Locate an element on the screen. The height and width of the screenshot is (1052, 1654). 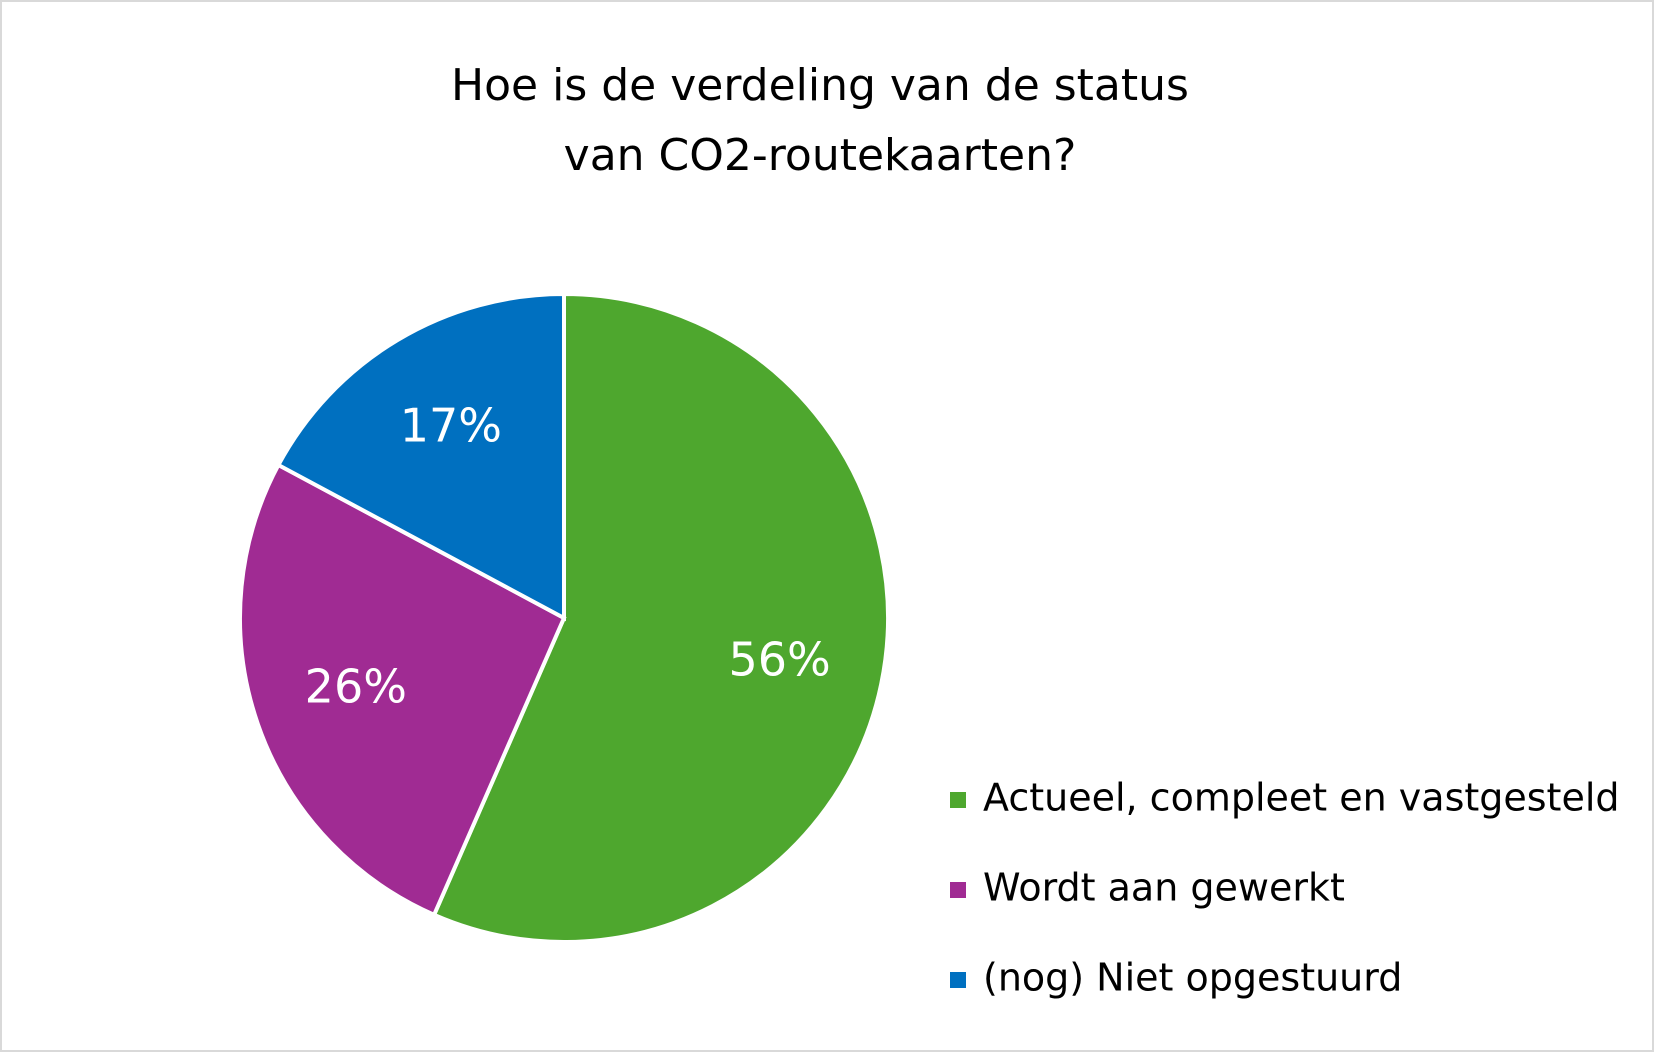
data-label: 17% is located at coordinates (451, 425).